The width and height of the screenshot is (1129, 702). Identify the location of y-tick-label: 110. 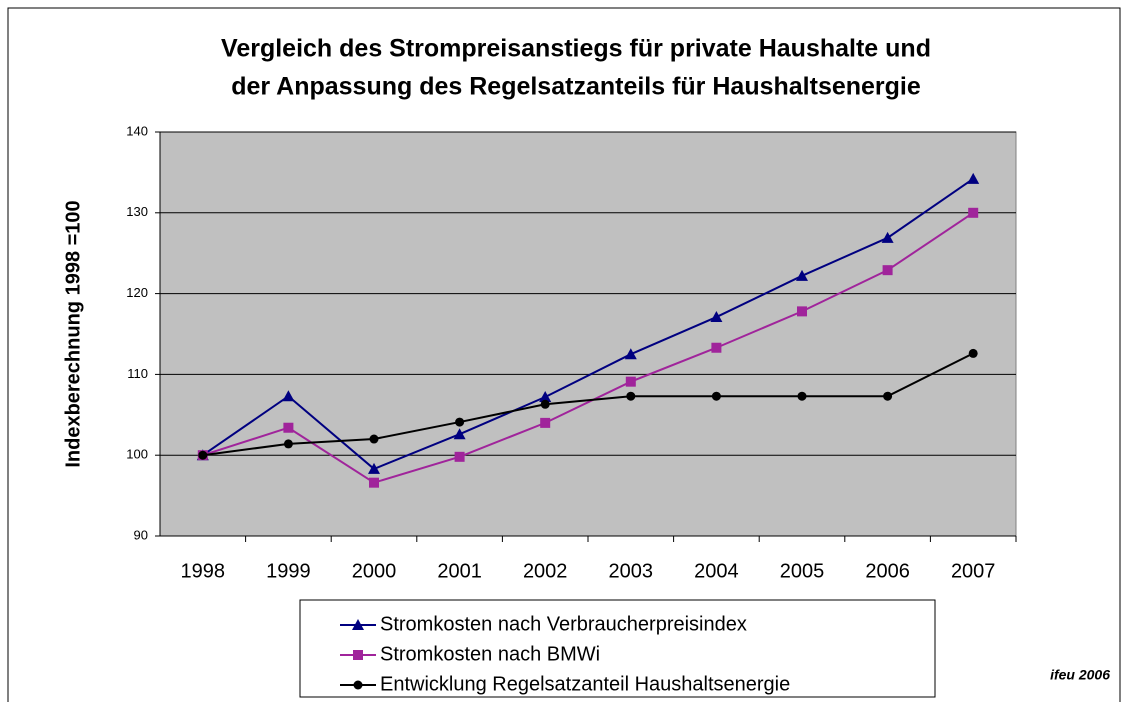
(137, 373).